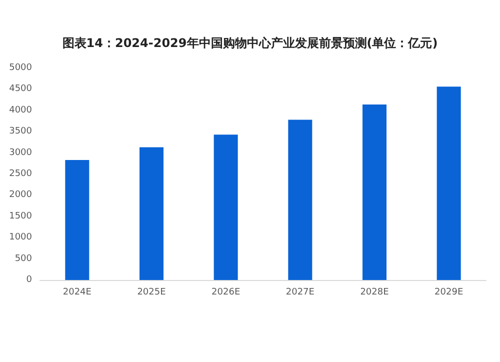  I want to click on chart-title: 图表14：2024-2029年中国购物中心产业发展前景预测(单位：亿元), so click(250, 43).